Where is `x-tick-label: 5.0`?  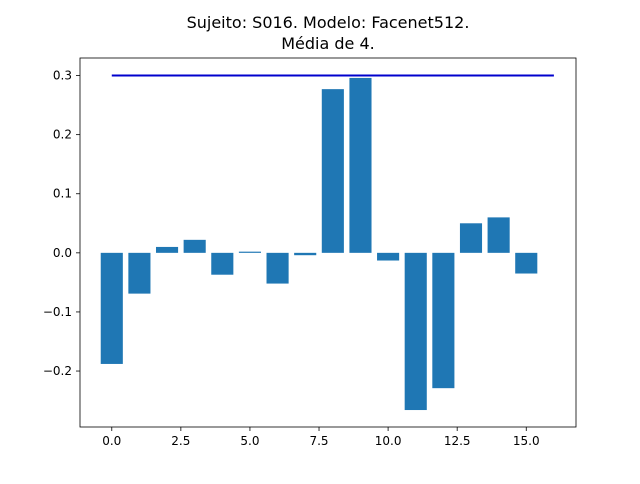
x-tick-label: 5.0 is located at coordinates (249, 441).